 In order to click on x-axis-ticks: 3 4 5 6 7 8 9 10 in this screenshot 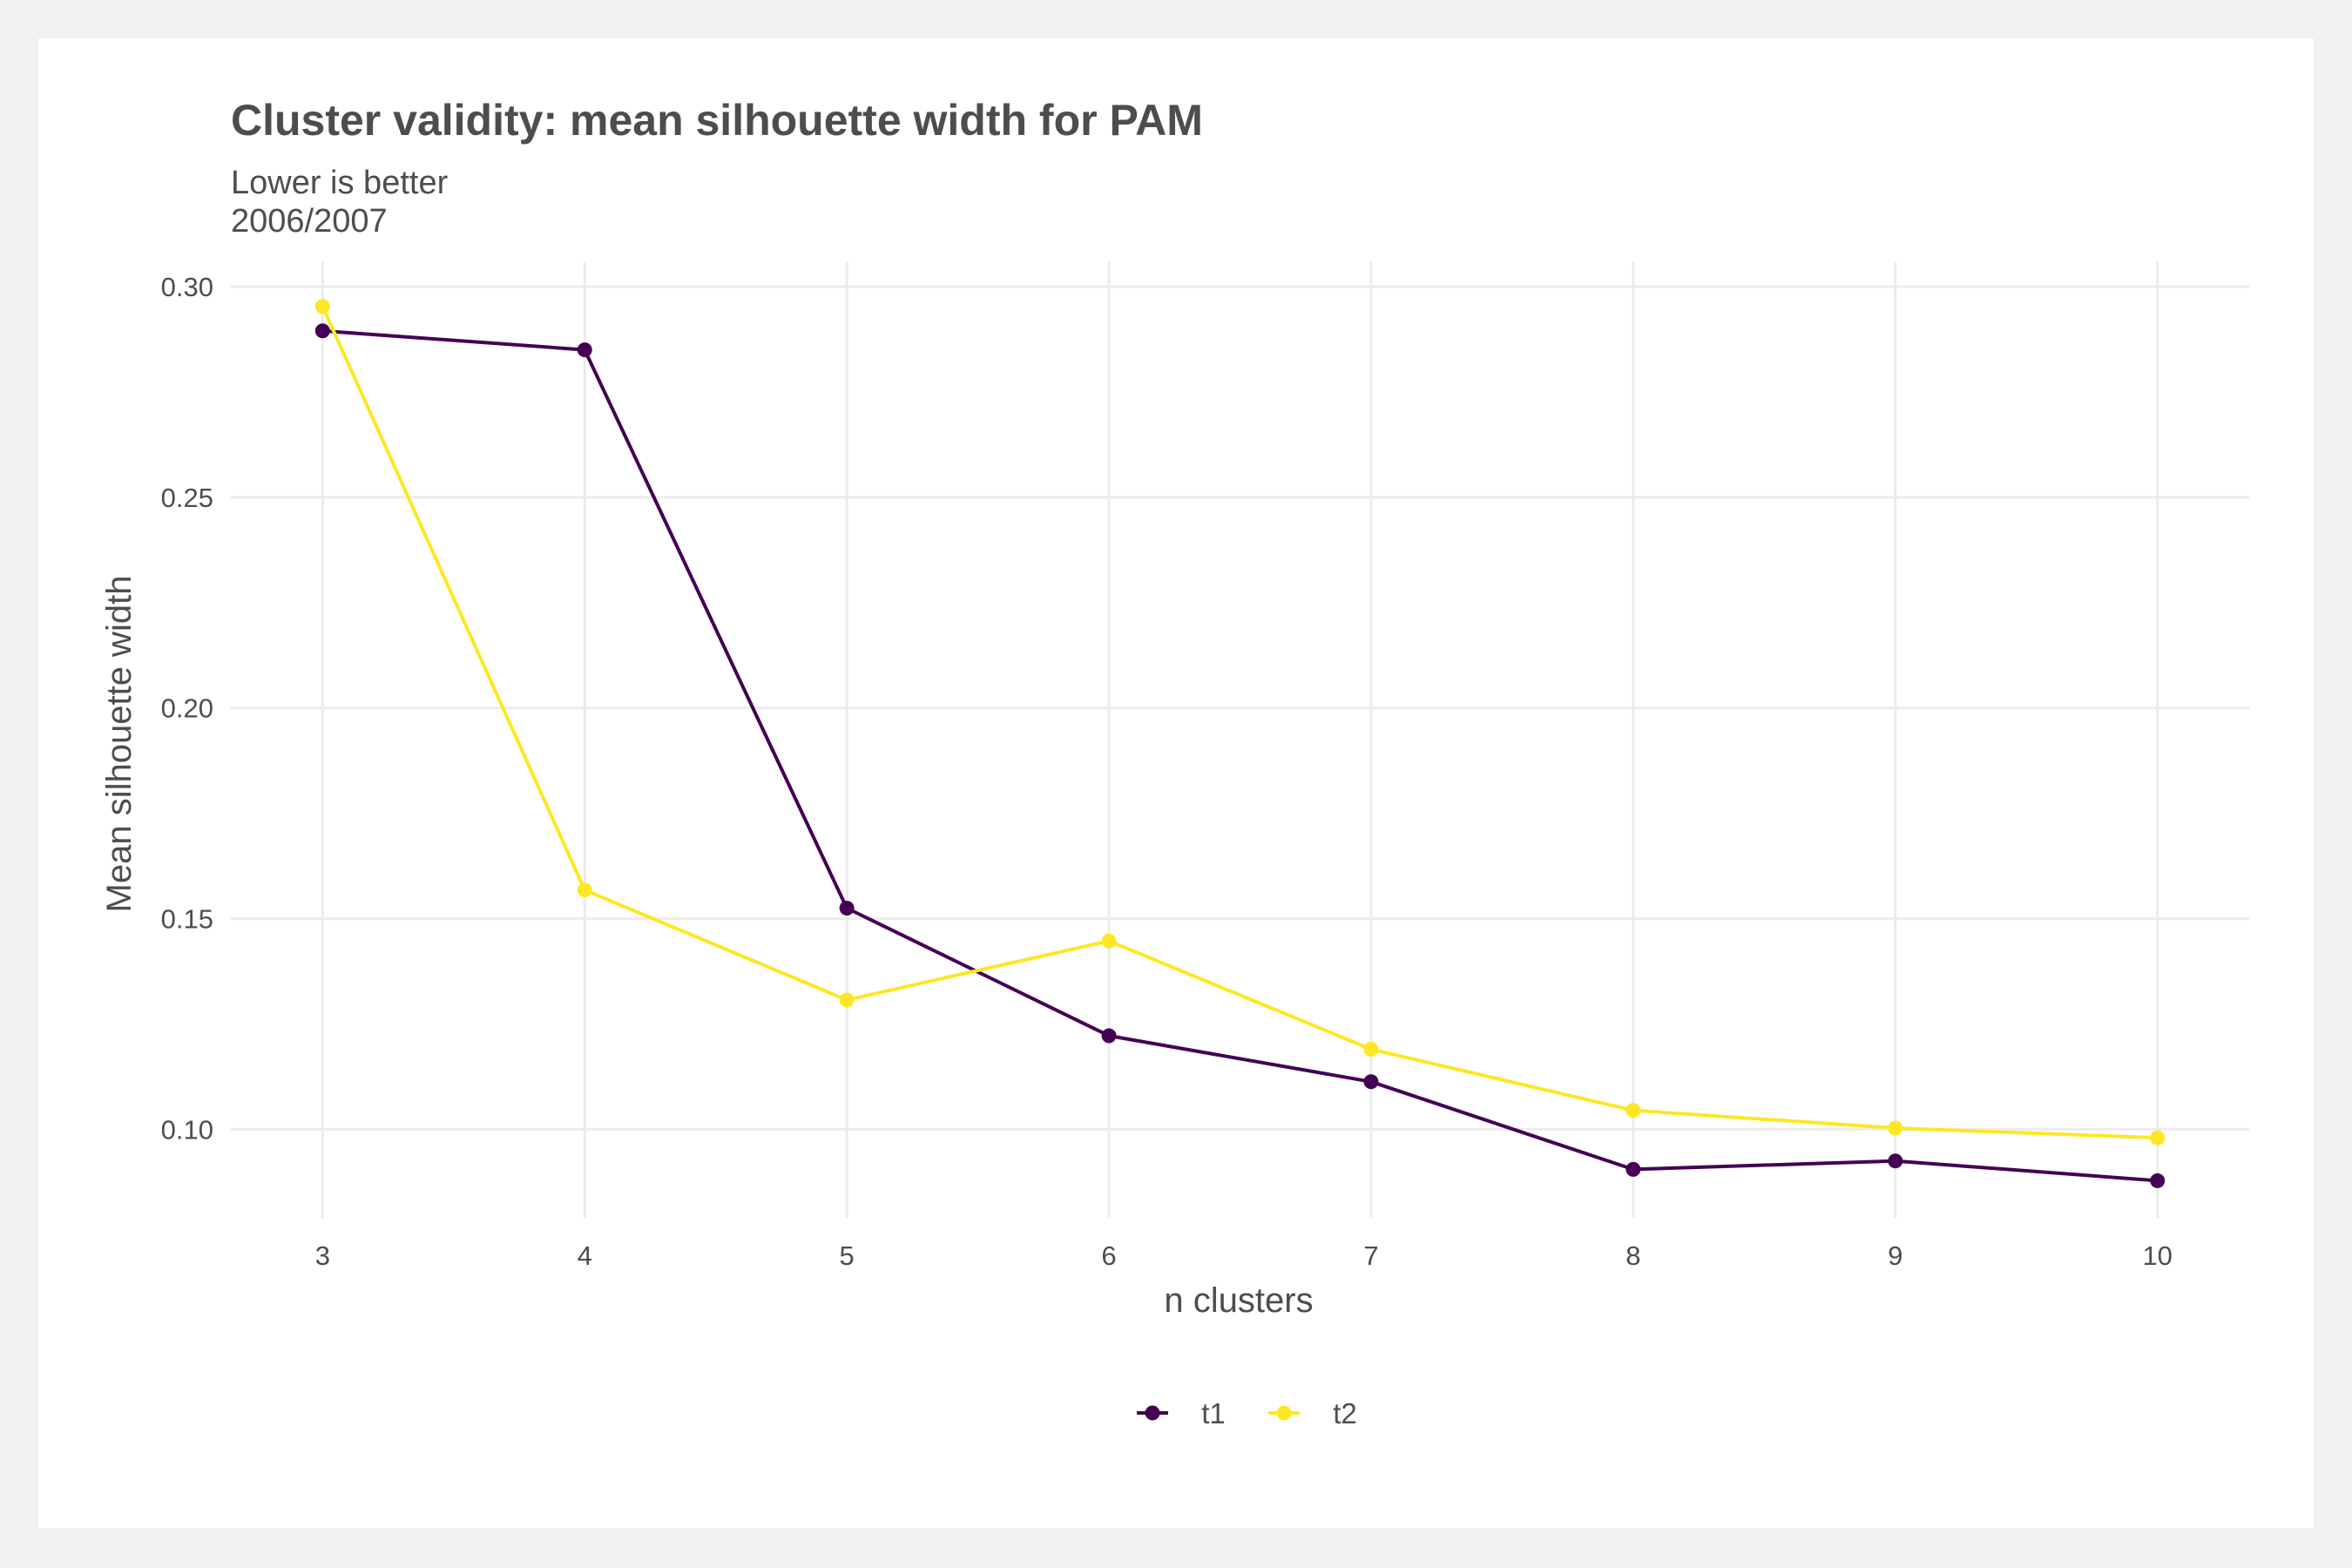, I will do `click(1244, 1255)`.